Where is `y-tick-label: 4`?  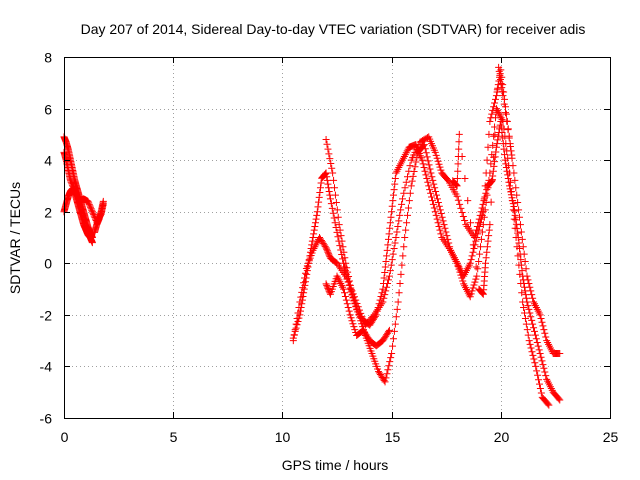
y-tick-label: 4 is located at coordinates (48, 161).